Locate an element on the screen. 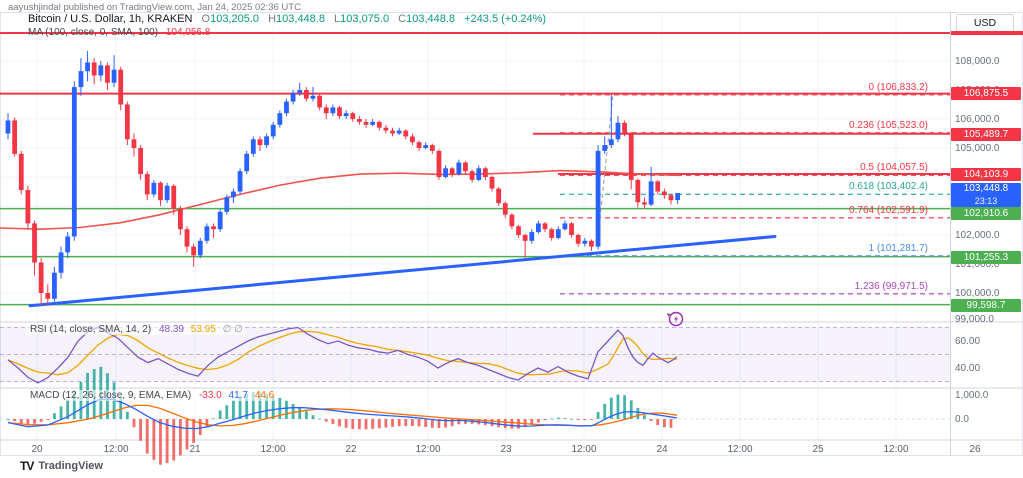  fib-guideline is located at coordinates (605, 170).